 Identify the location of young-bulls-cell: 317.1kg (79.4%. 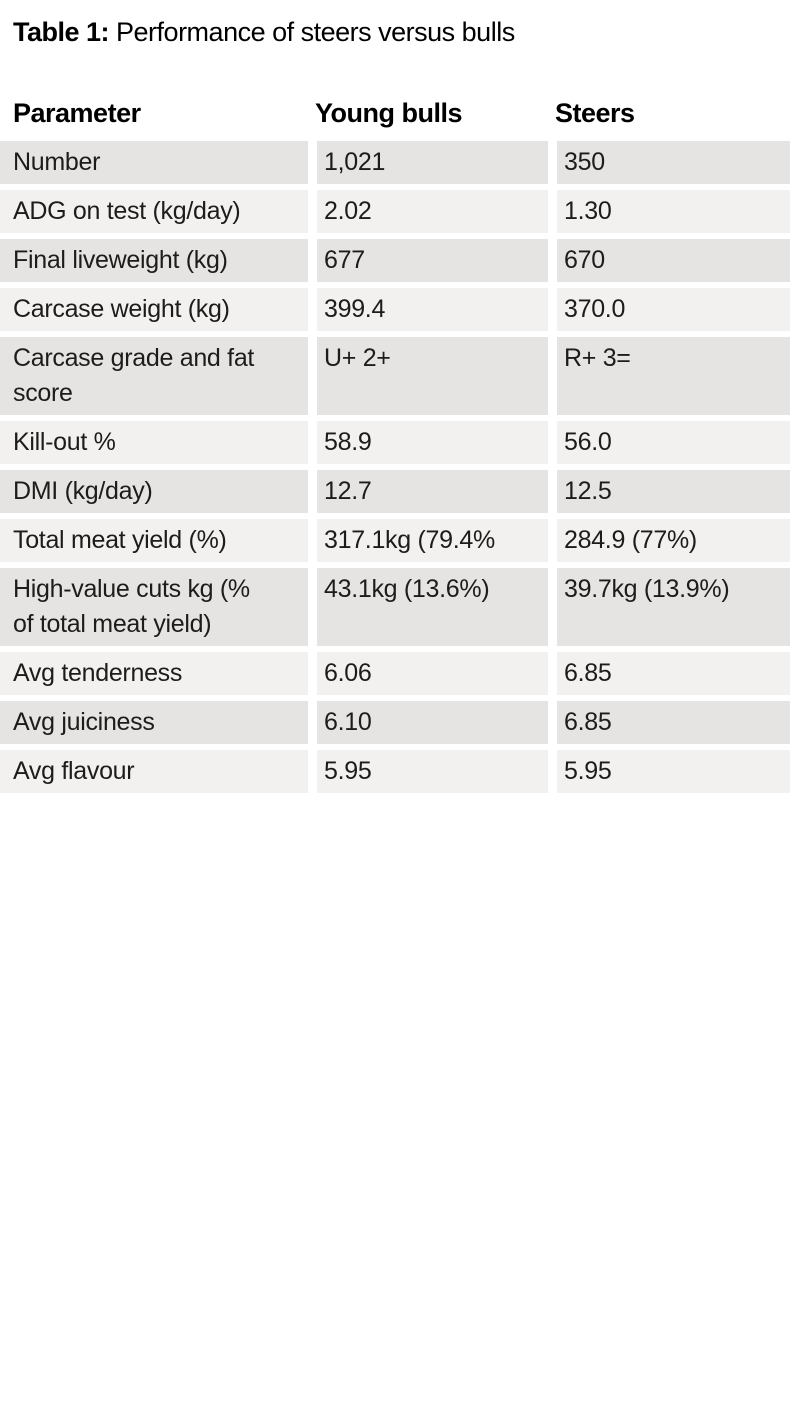
(428, 543).